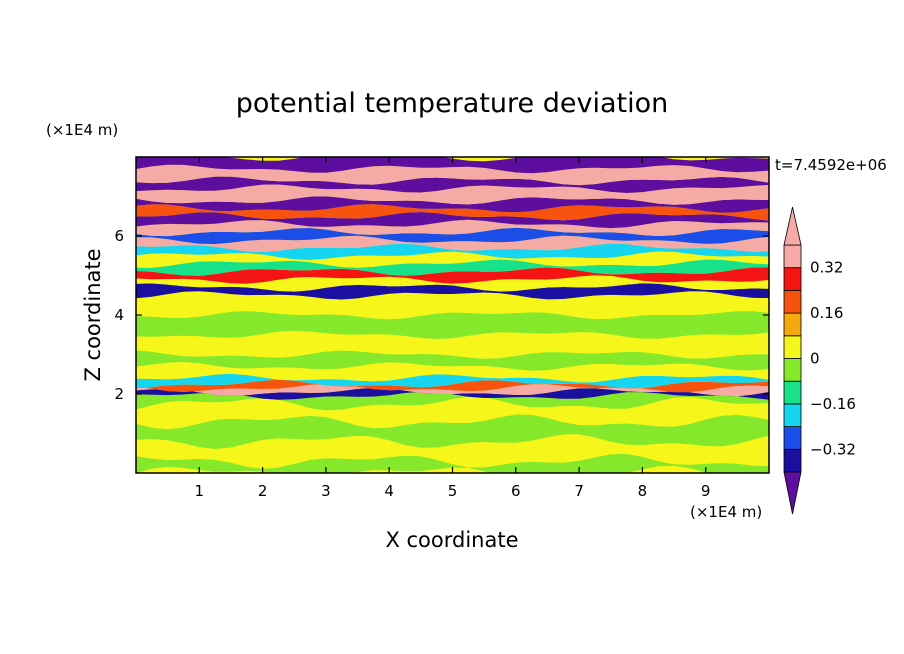 This screenshot has height=654, width=904. I want to click on colorbar-tick-label: −0.32, so click(833, 449).